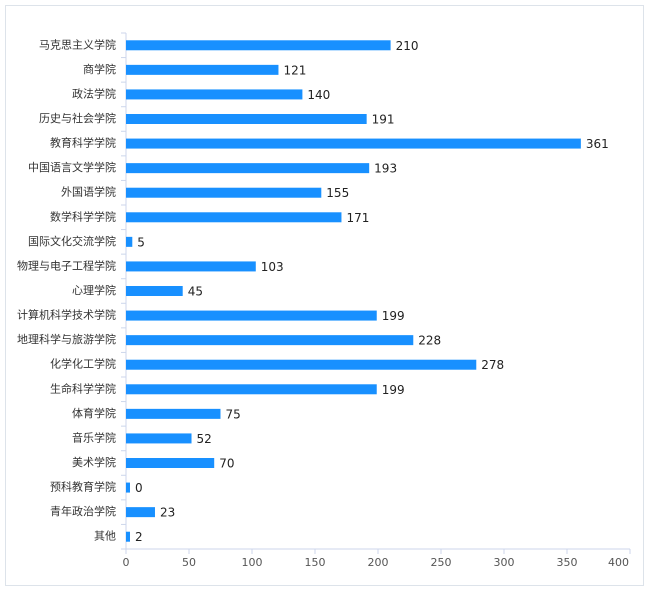 The width and height of the screenshot is (649, 593). I want to click on x-tick-label: 0, so click(126, 562).